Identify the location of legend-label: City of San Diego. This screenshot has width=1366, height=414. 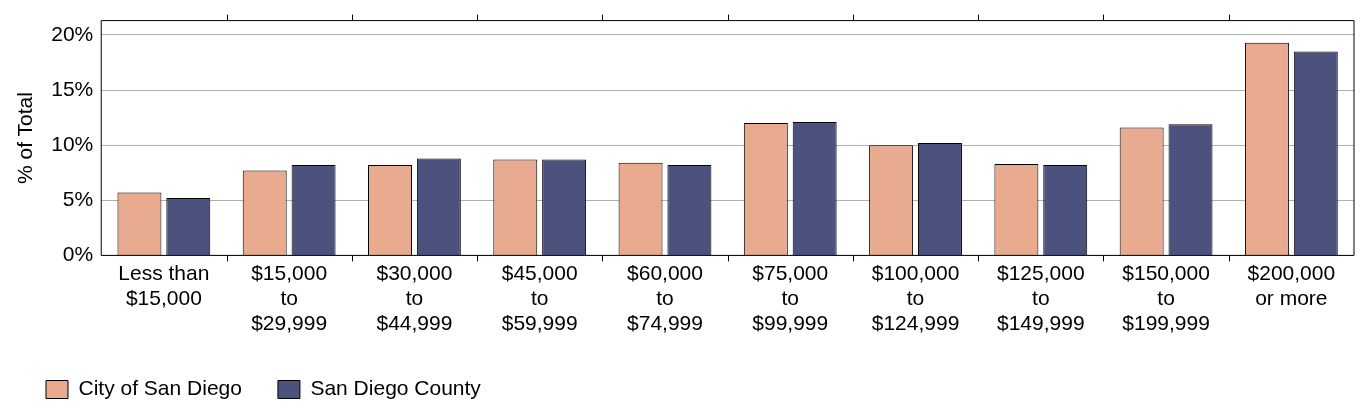
(160, 388).